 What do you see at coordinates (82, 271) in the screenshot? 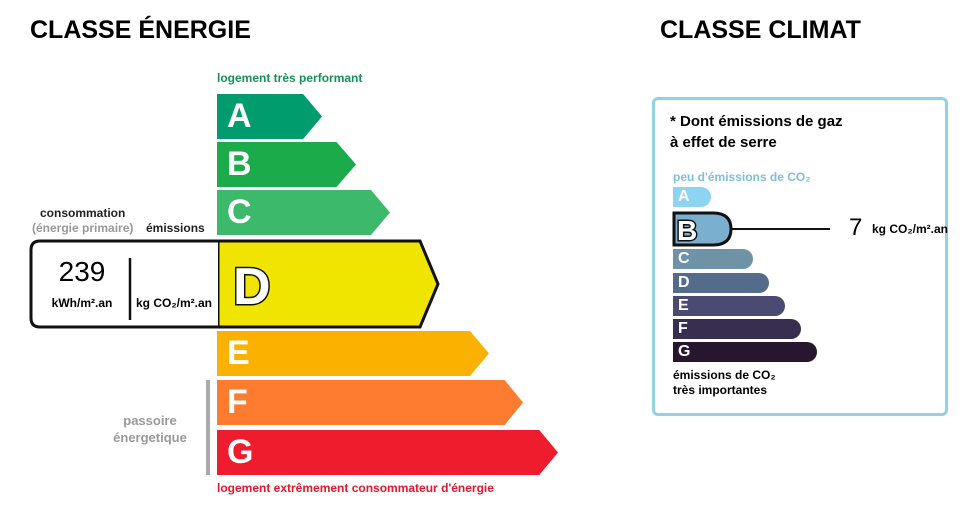
I see `consommation-value: 239` at bounding box center [82, 271].